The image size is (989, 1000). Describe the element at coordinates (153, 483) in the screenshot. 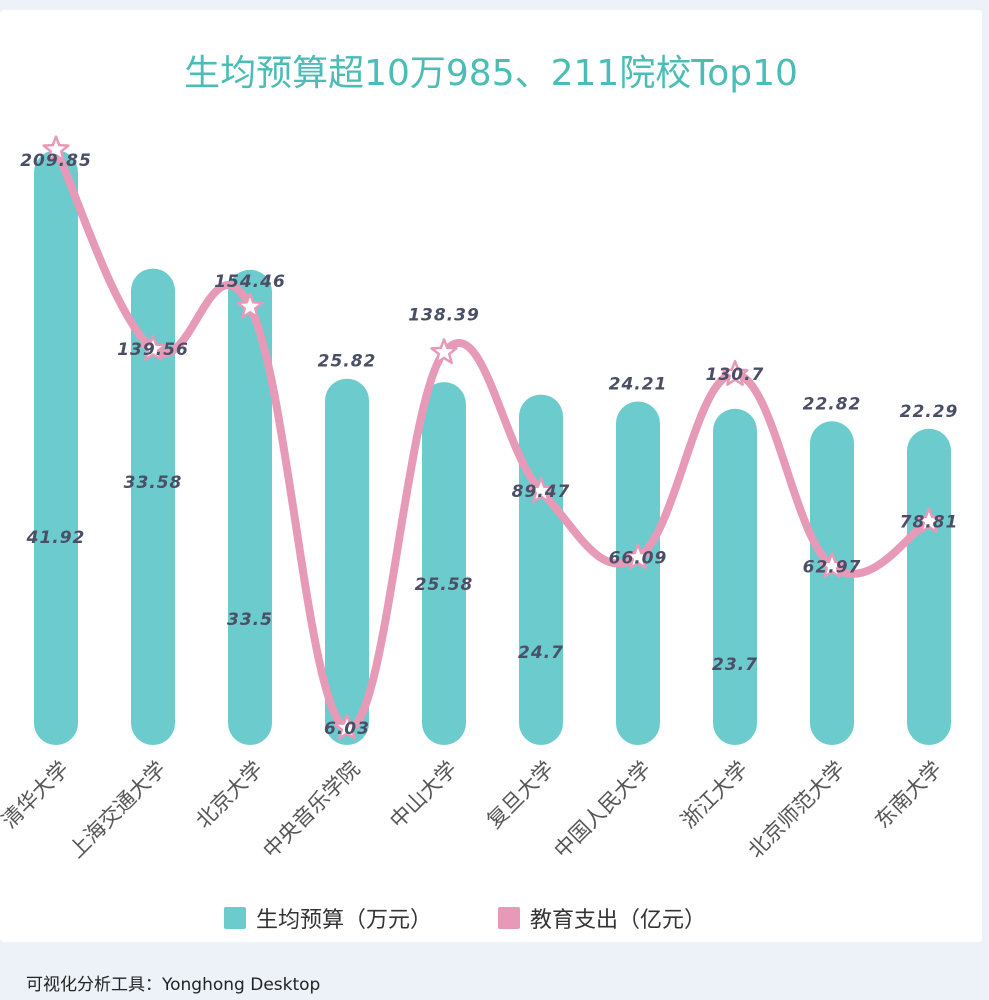

I see `bar-value-label-上海交通大学: 33.58` at that location.